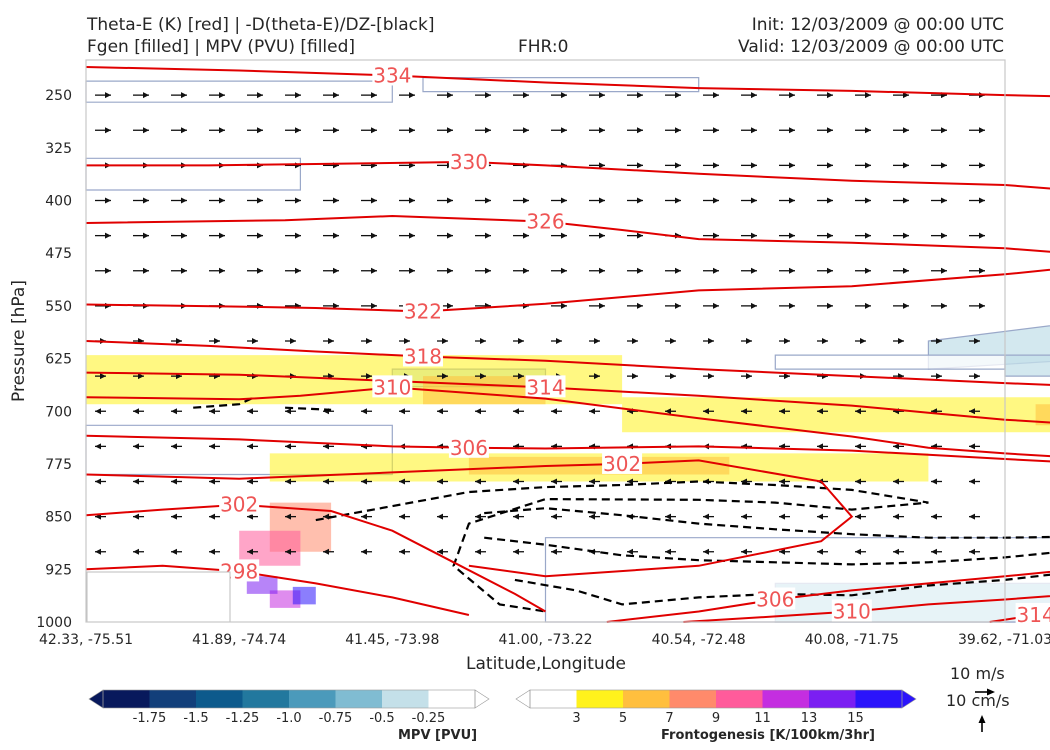 This screenshot has height=750, width=1050. Describe the element at coordinates (699, 640) in the screenshot. I see `x-tick-label: 40.54, -72.48` at that location.